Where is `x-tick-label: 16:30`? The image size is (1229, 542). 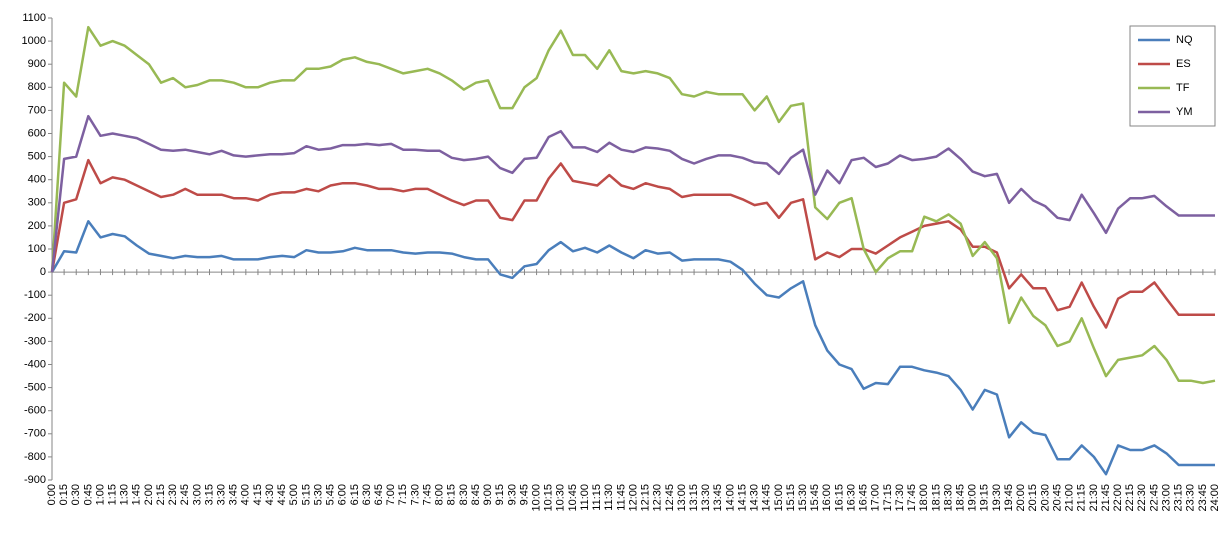
x-tick-label: 16:30 is located at coordinates (851, 498).